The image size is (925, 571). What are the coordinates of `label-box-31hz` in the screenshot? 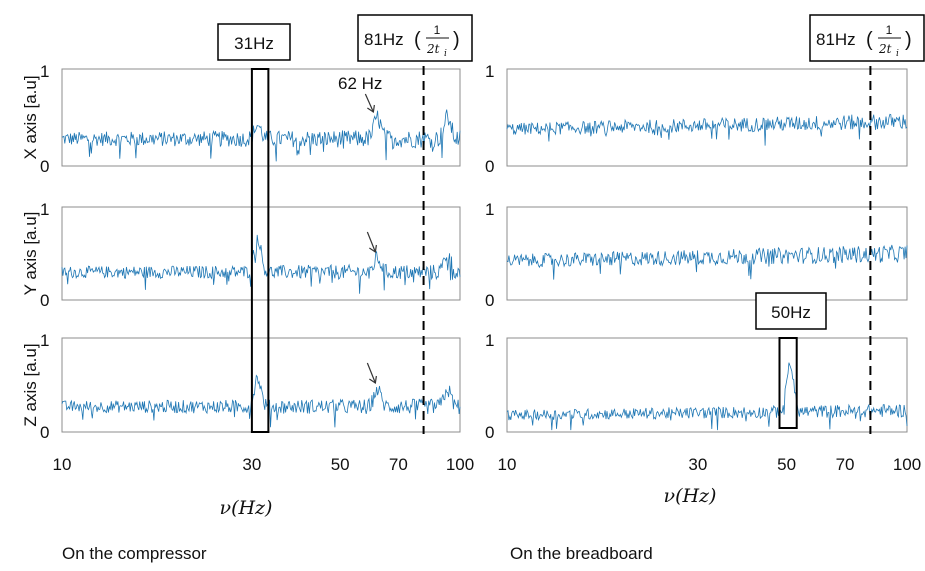 It's located at (254, 42).